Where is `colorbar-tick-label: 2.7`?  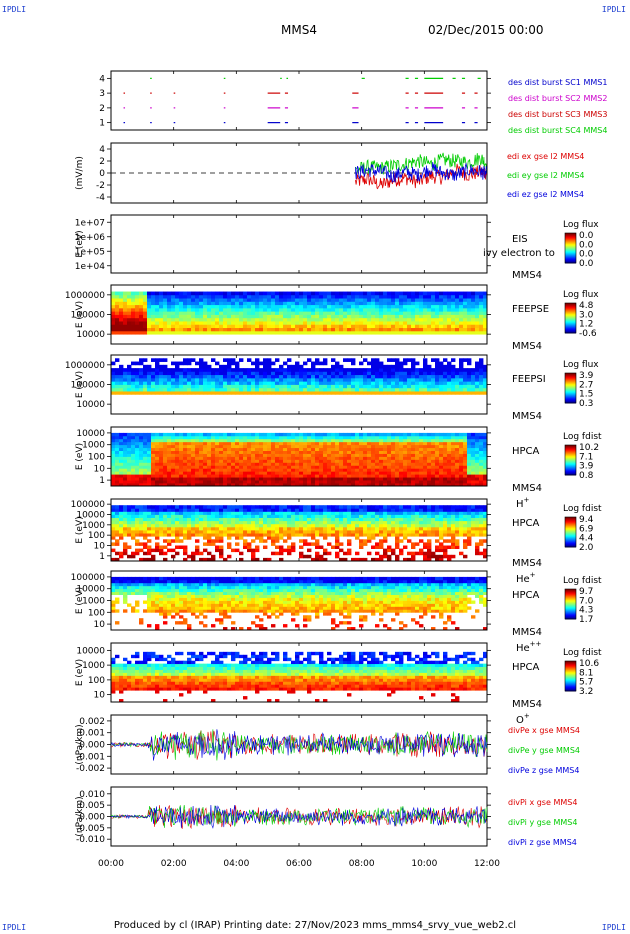
colorbar-tick-label: 2.7 is located at coordinates (586, 385).